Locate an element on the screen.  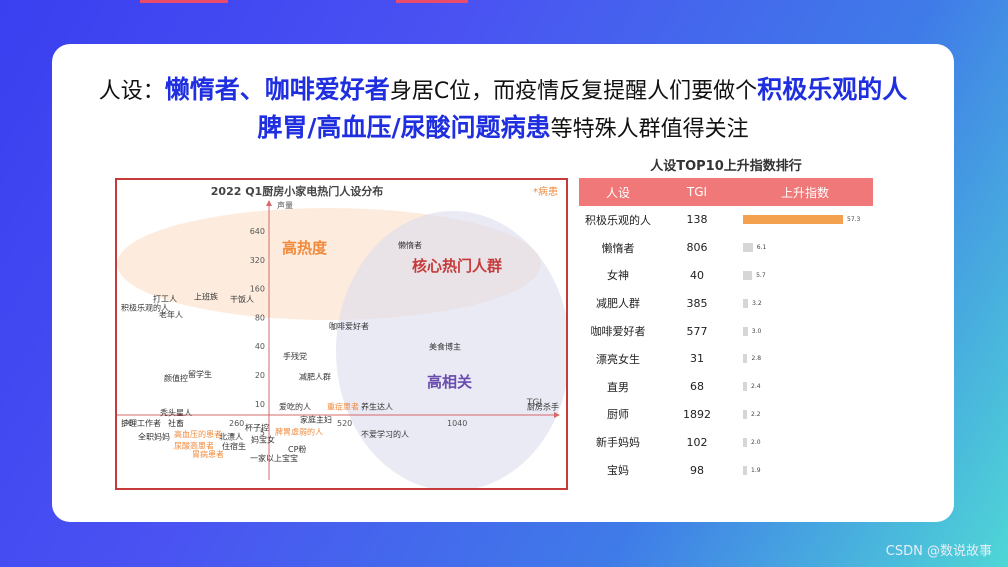
ranking-tgi: 577 is located at coordinates (697, 331).